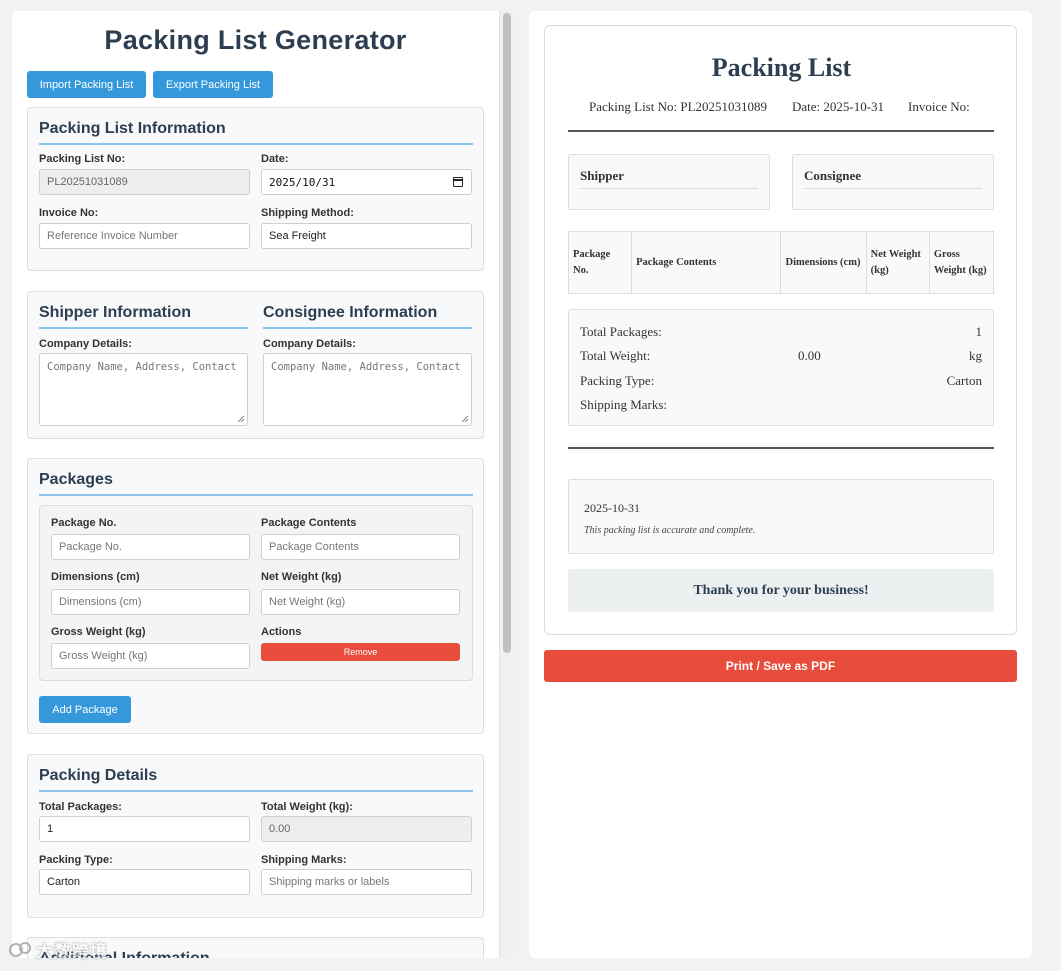 Image resolution: width=1061 pixels, height=971 pixels. Describe the element at coordinates (150, 602) in the screenshot. I see `dimensions-field: Dimensions (cm)` at that location.